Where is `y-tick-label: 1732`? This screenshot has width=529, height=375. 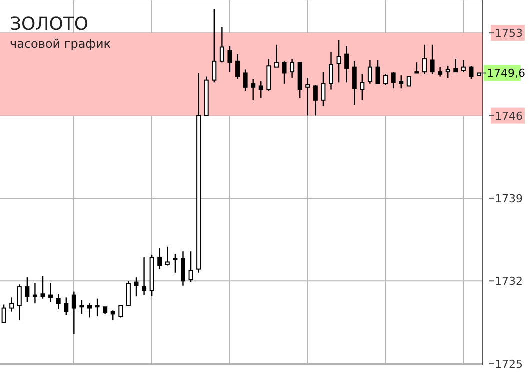 y-tick-label: 1732 is located at coordinates (509, 281).